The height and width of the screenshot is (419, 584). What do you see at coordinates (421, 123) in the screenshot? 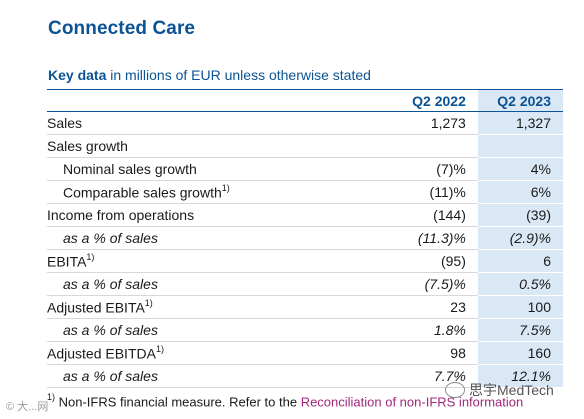
I see `value-q2-2022: 1,273` at bounding box center [421, 123].